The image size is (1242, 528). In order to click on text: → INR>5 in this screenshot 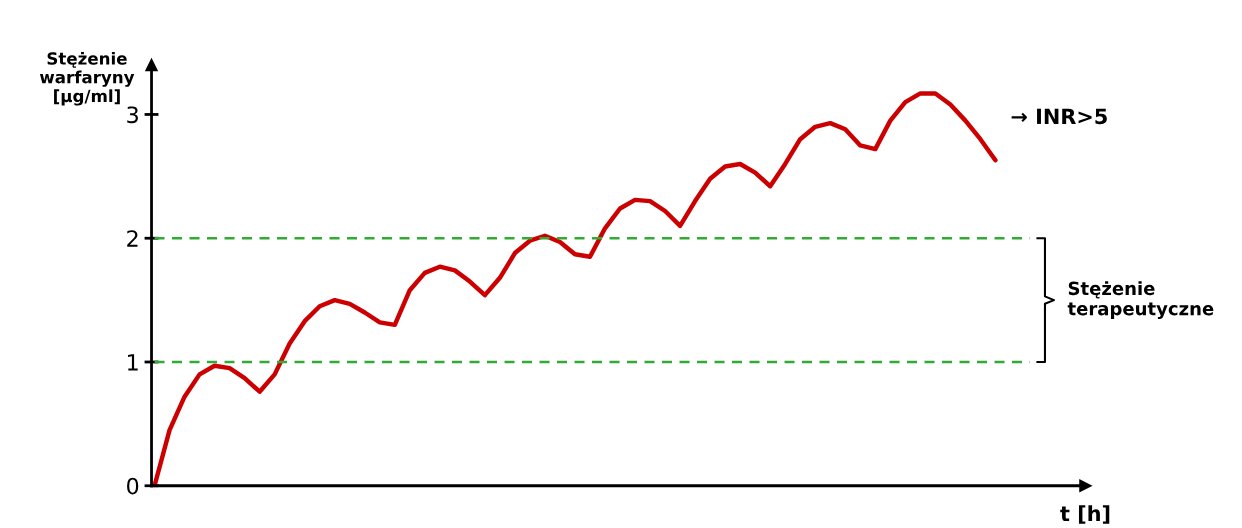, I will do `click(1059, 116)`.